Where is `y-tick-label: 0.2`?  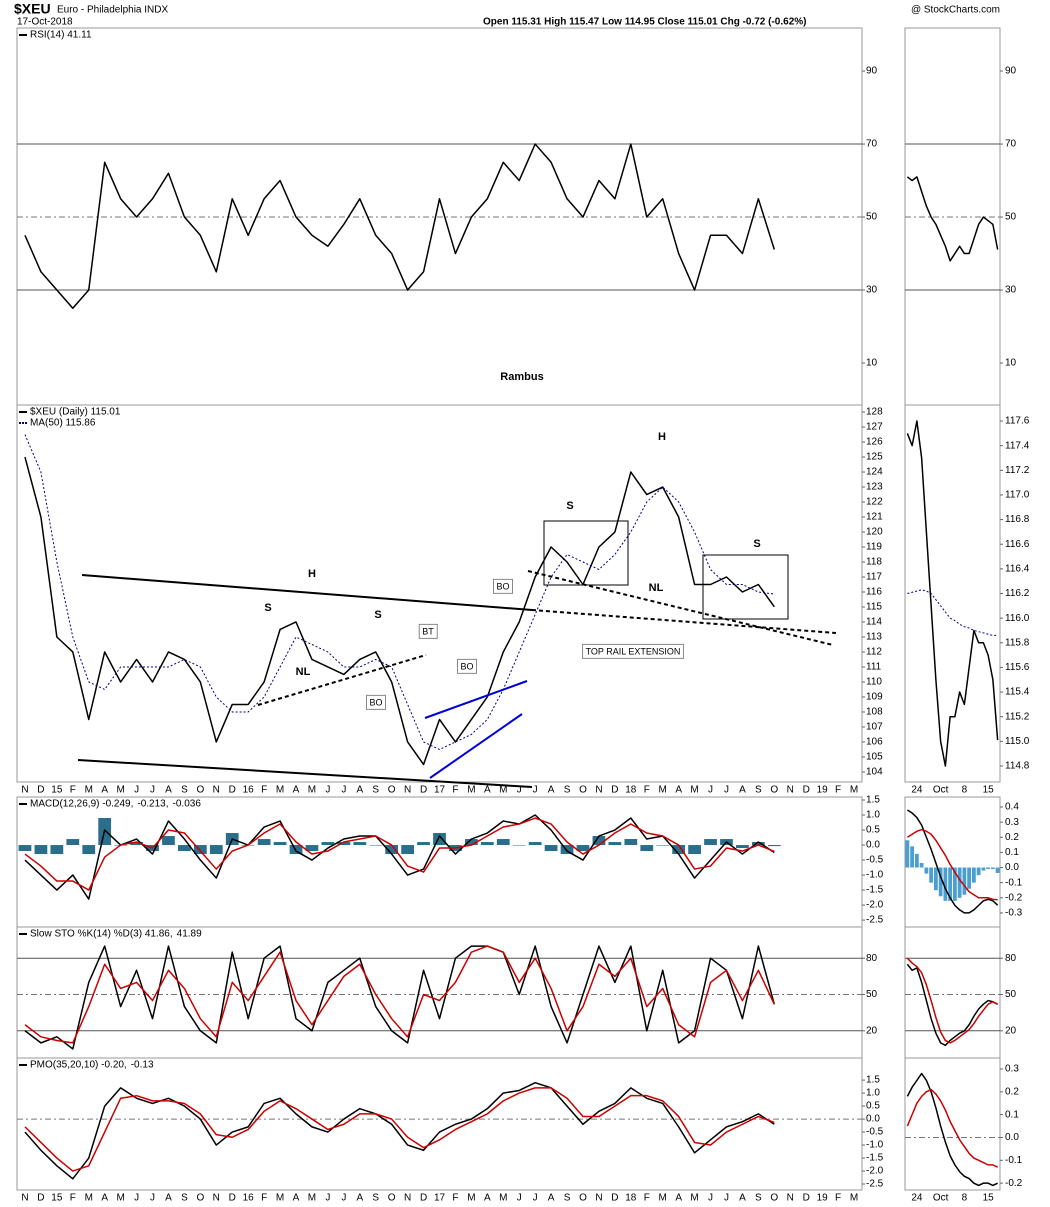 y-tick-label: 0.2 is located at coordinates (1012, 1091).